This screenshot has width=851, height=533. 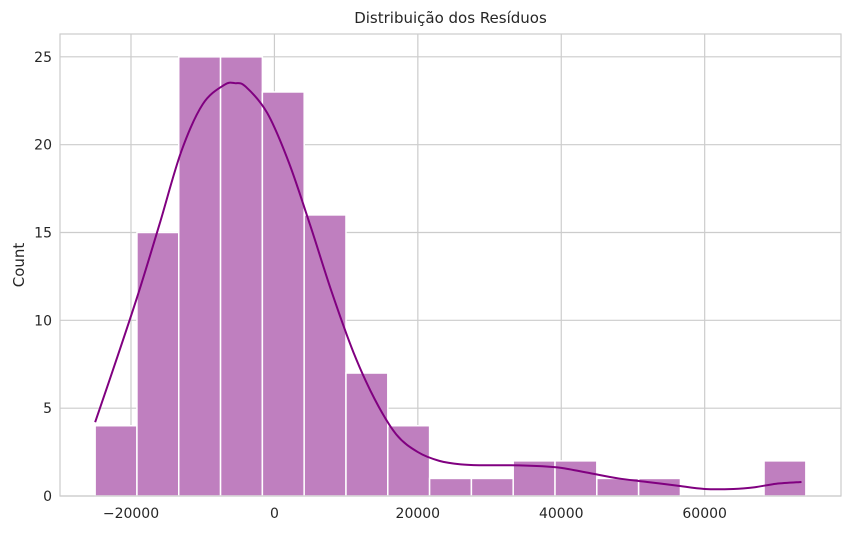 What do you see at coordinates (47, 409) in the screenshot?
I see `y-tick-label: 5` at bounding box center [47, 409].